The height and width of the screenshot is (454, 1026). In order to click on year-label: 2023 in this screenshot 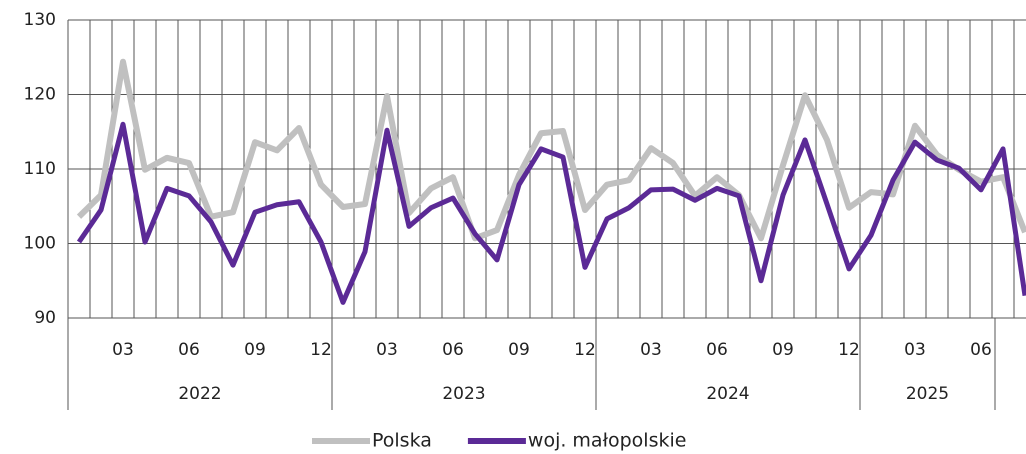, I will do `click(463, 394)`.